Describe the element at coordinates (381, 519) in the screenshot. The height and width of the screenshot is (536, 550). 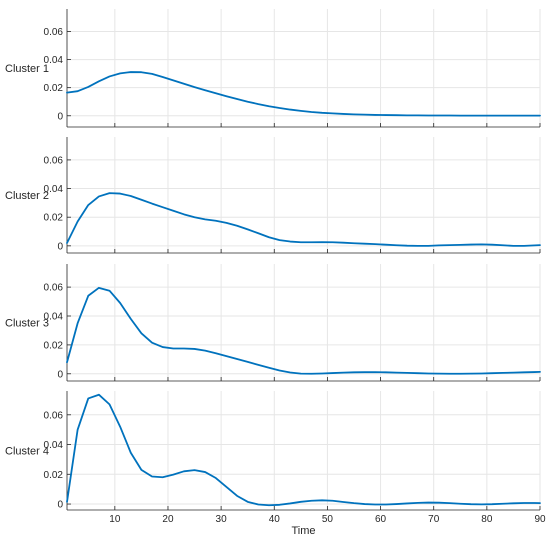
I see `x-tick-label: 60` at that location.